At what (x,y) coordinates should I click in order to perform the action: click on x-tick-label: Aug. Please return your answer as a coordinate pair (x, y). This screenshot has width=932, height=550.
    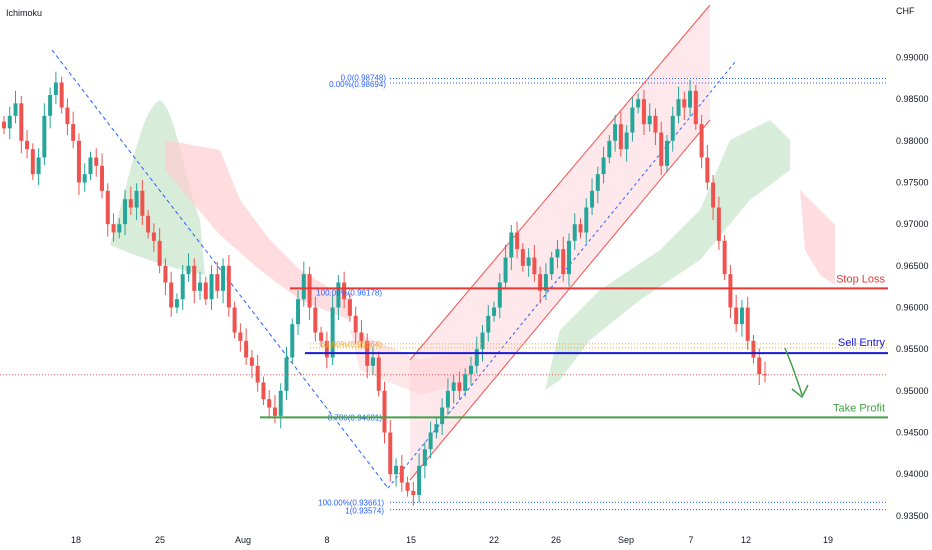
    Looking at the image, I should click on (243, 540).